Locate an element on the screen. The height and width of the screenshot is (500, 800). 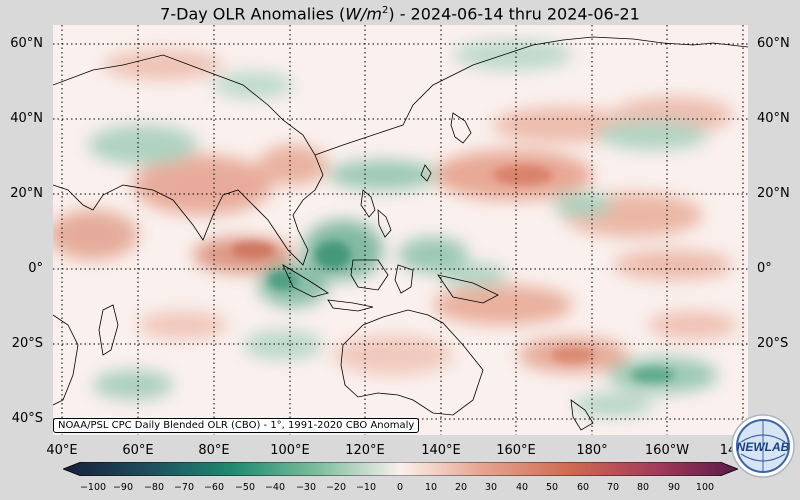
colorbar-tick: 100 is located at coordinates (705, 487).